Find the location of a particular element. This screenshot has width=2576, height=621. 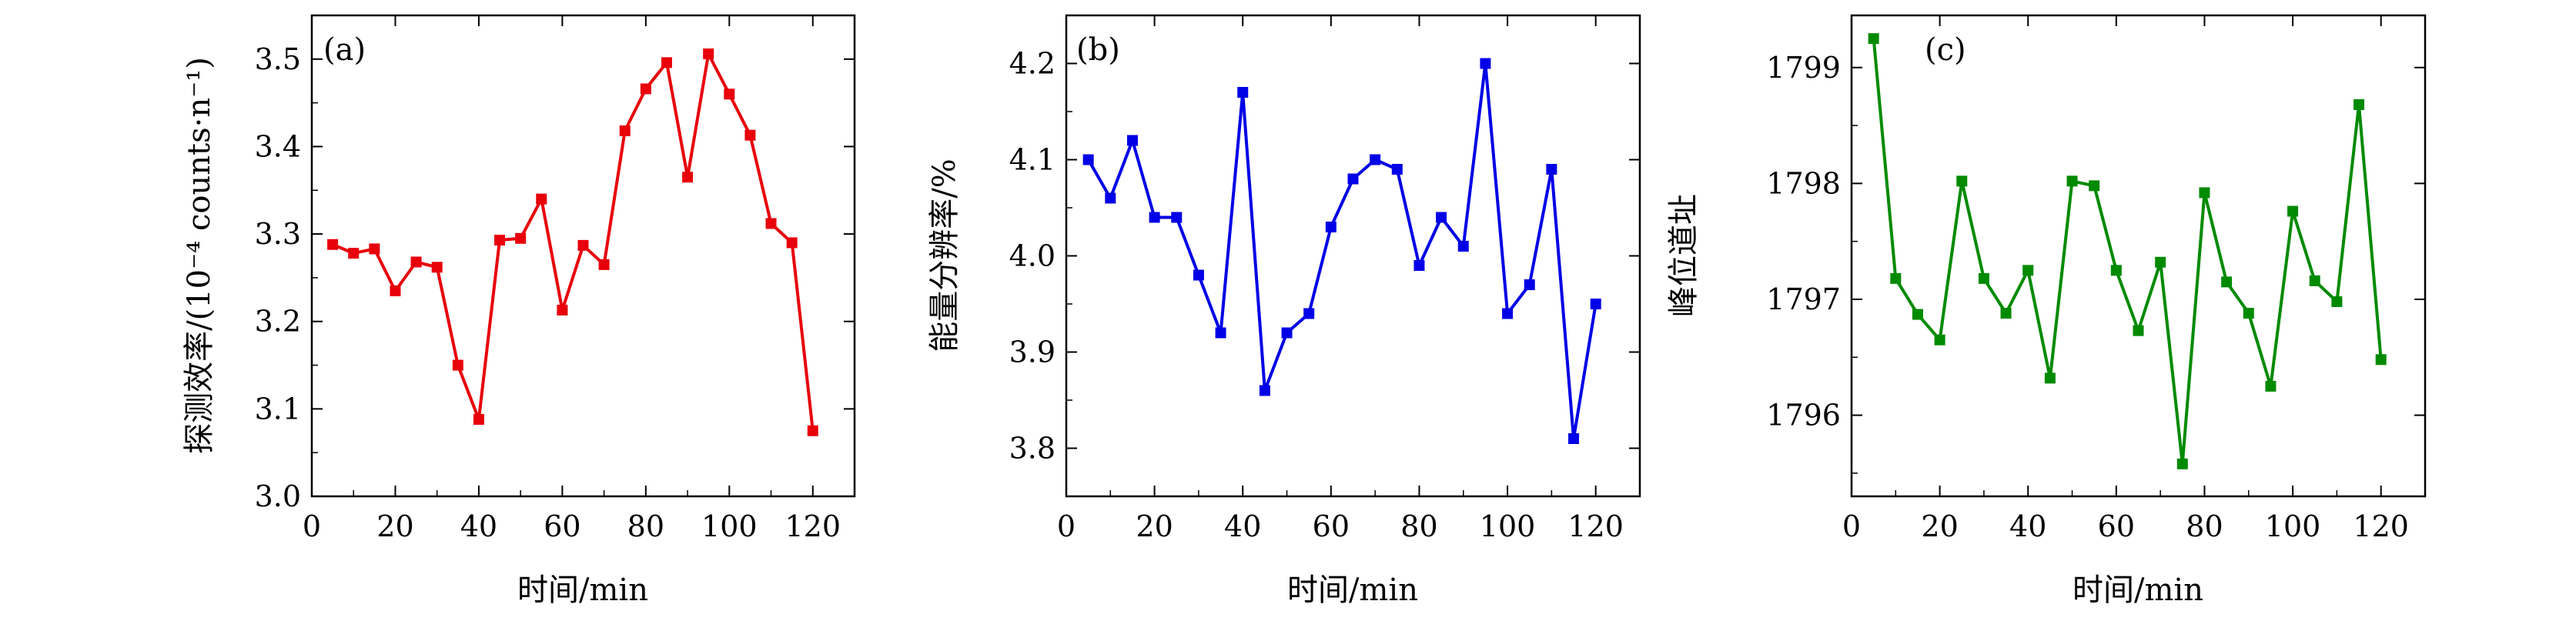

panel-label-a: (a) is located at coordinates (345, 50).